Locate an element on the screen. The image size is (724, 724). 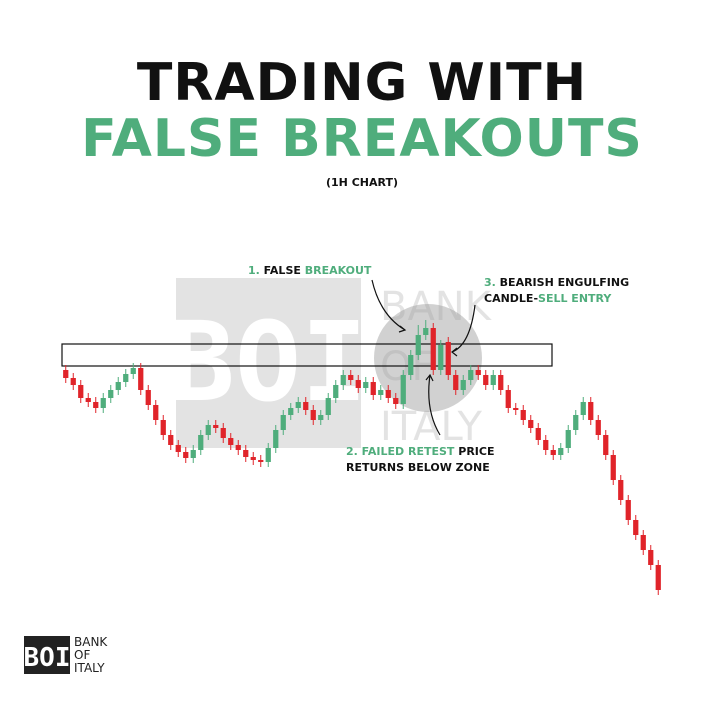
annotation-segment: RETURNS BELOW ZONE is located at coordinates (418, 467).